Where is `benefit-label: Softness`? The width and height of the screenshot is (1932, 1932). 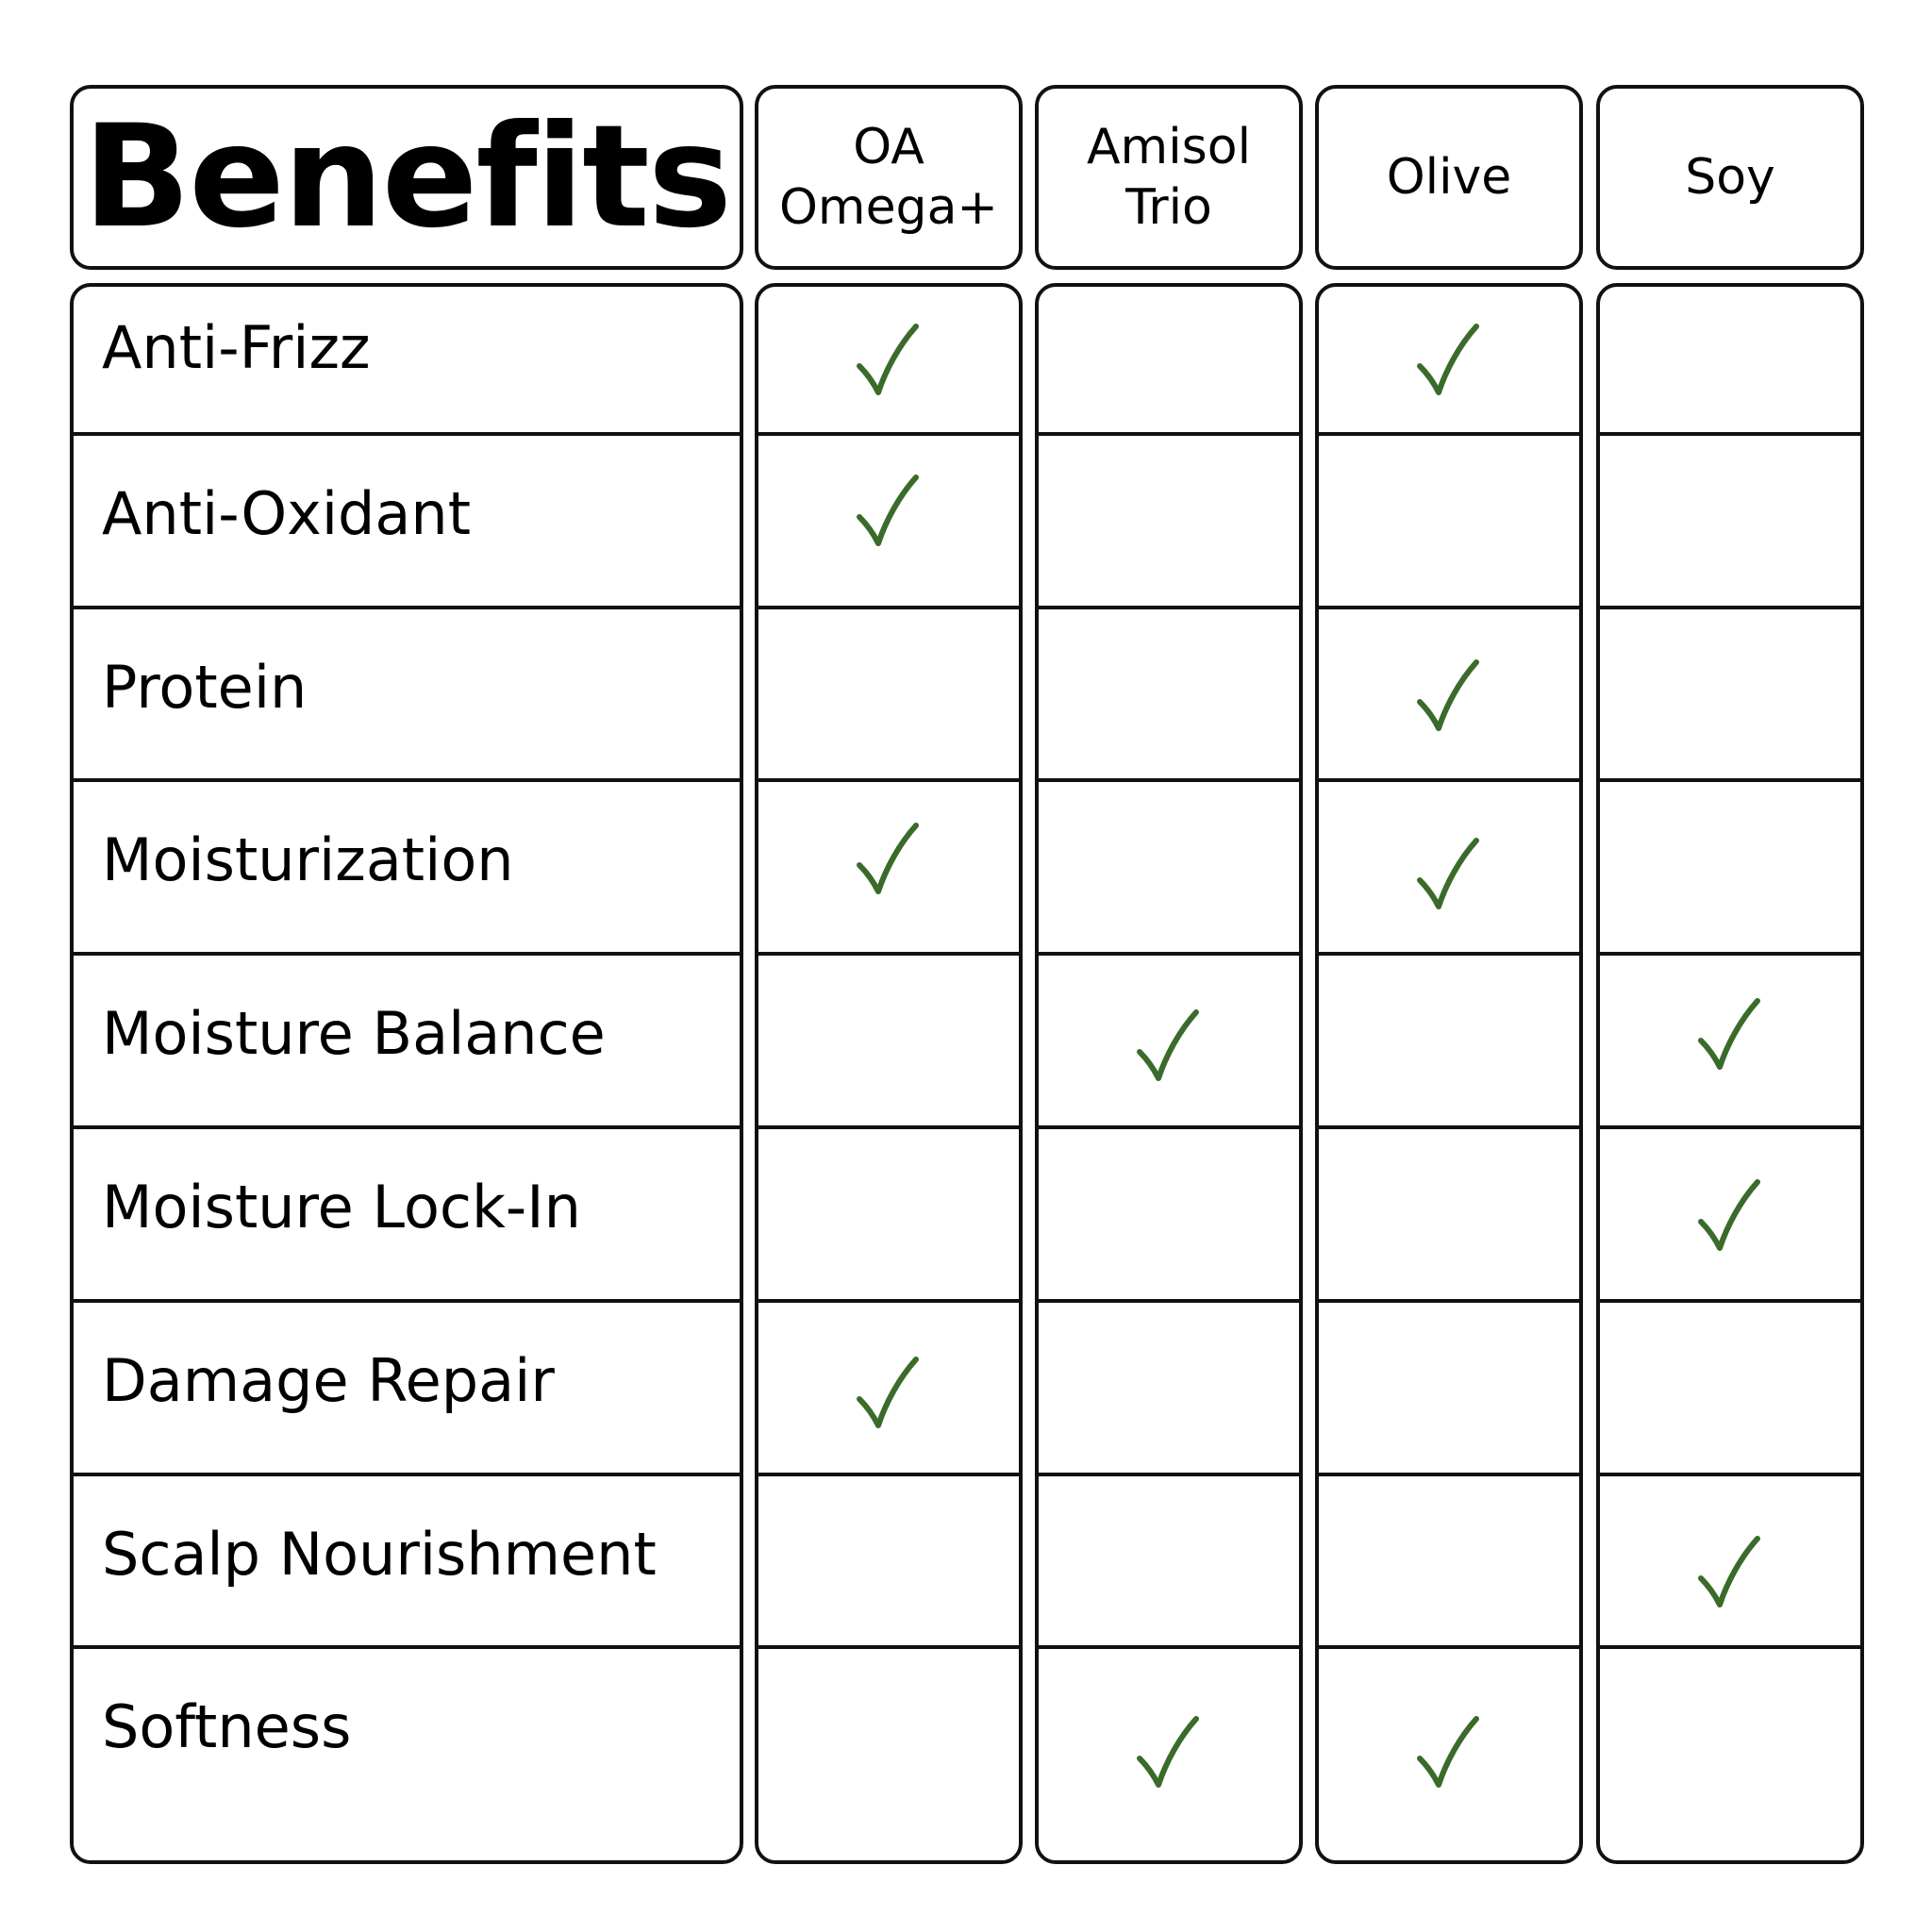 benefit-label: Softness is located at coordinates (227, 1726).